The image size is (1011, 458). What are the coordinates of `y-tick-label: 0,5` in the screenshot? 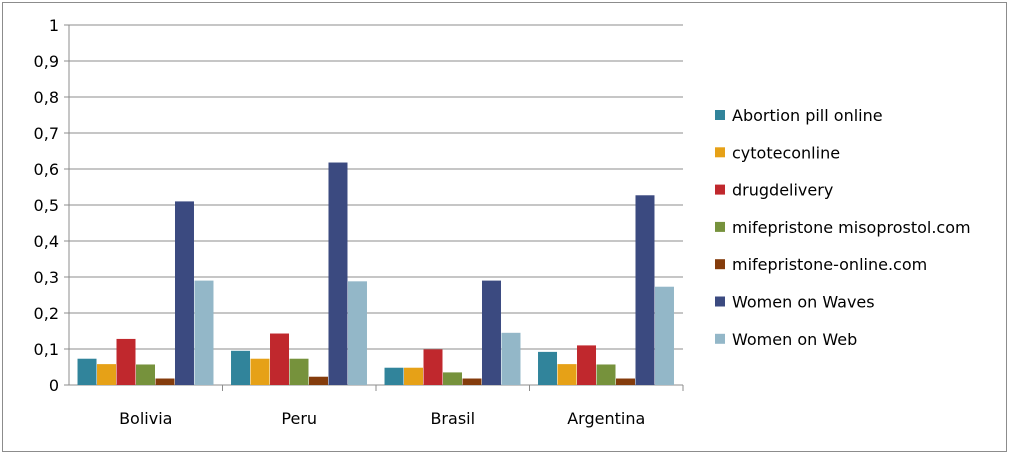 It's located at (46, 205).